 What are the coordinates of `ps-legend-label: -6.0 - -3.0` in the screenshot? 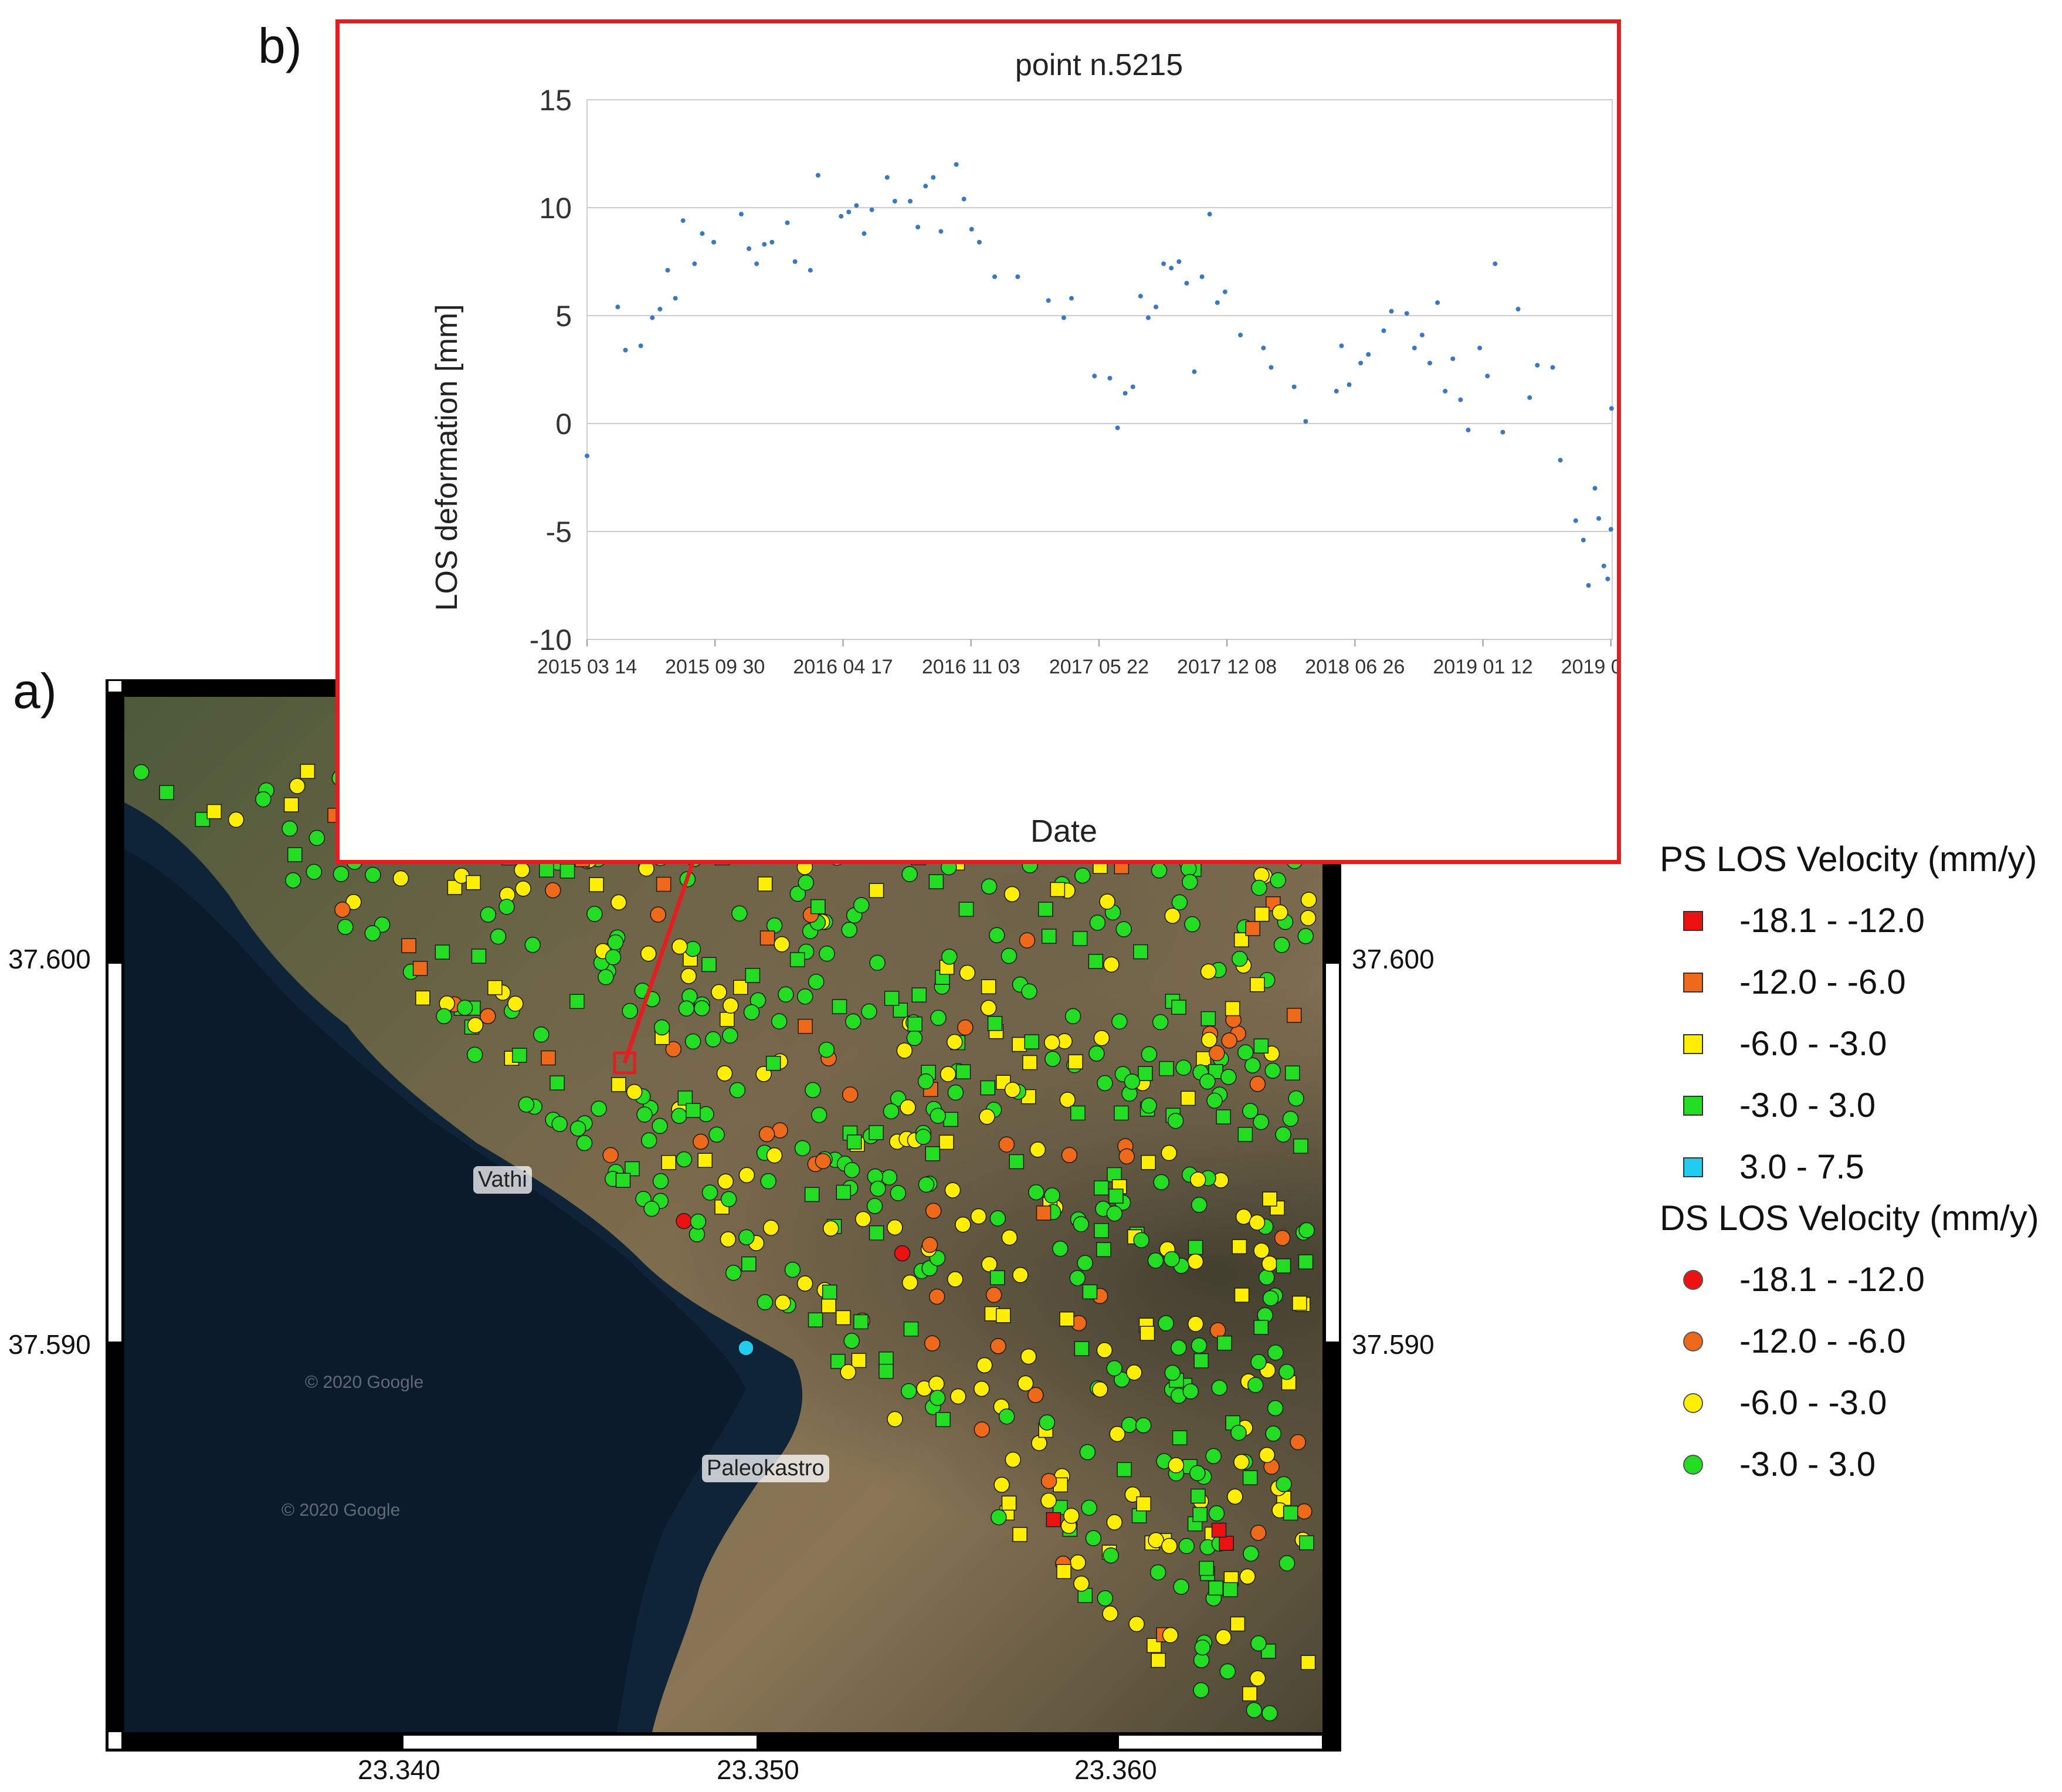 It's located at (1813, 1044).